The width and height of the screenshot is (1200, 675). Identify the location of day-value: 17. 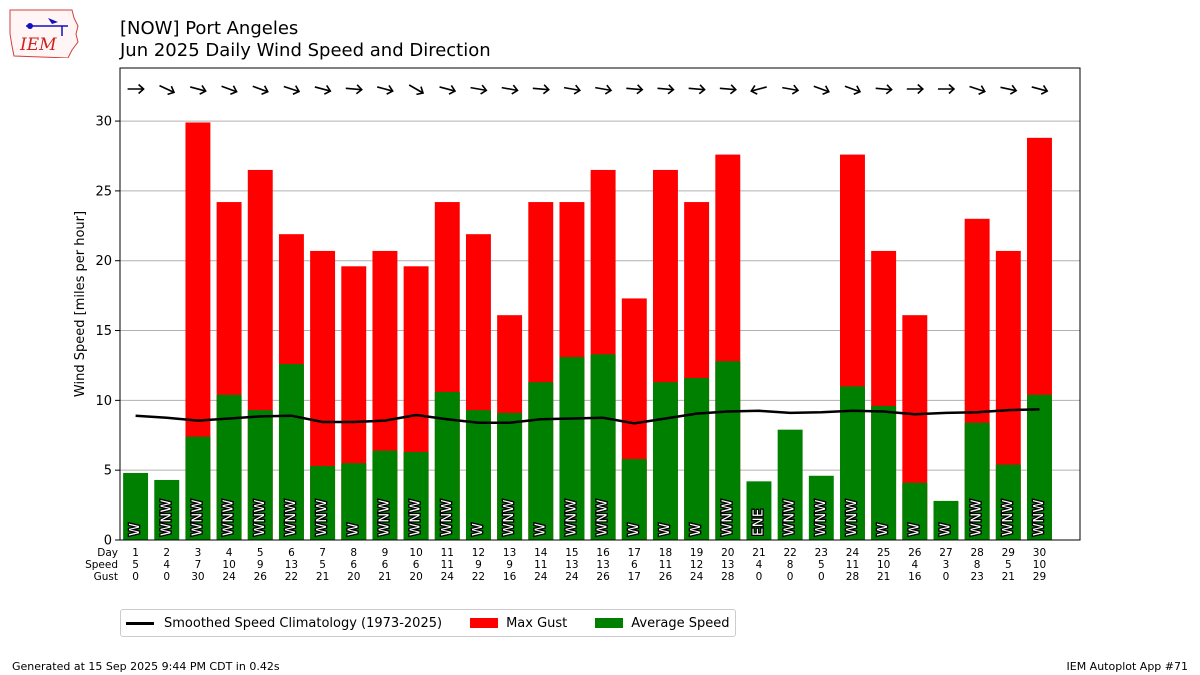
(634, 553).